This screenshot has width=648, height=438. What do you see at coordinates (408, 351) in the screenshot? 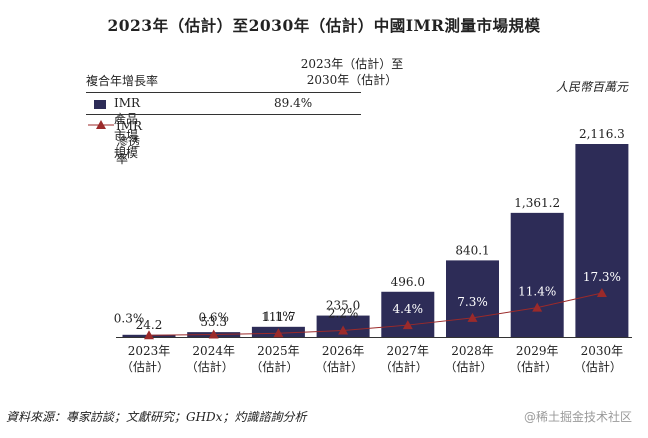
I see `x-tick-label: 2027年` at bounding box center [408, 351].